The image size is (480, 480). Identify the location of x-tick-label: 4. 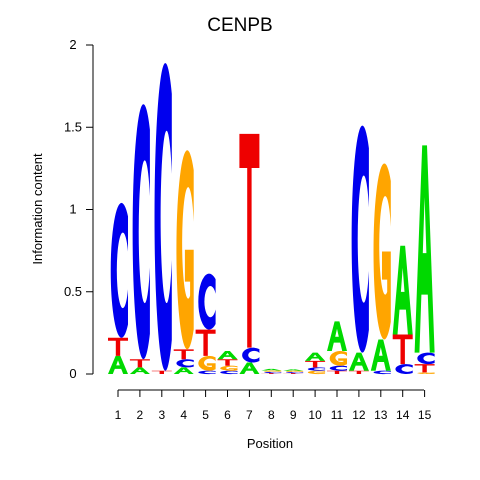
(183, 415).